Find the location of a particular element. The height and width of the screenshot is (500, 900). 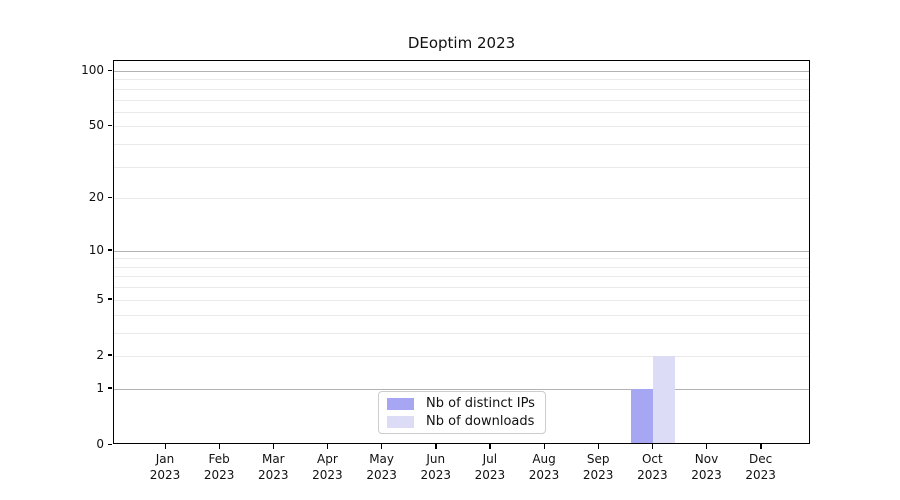

y-tick-label: 1 is located at coordinates (100, 387).